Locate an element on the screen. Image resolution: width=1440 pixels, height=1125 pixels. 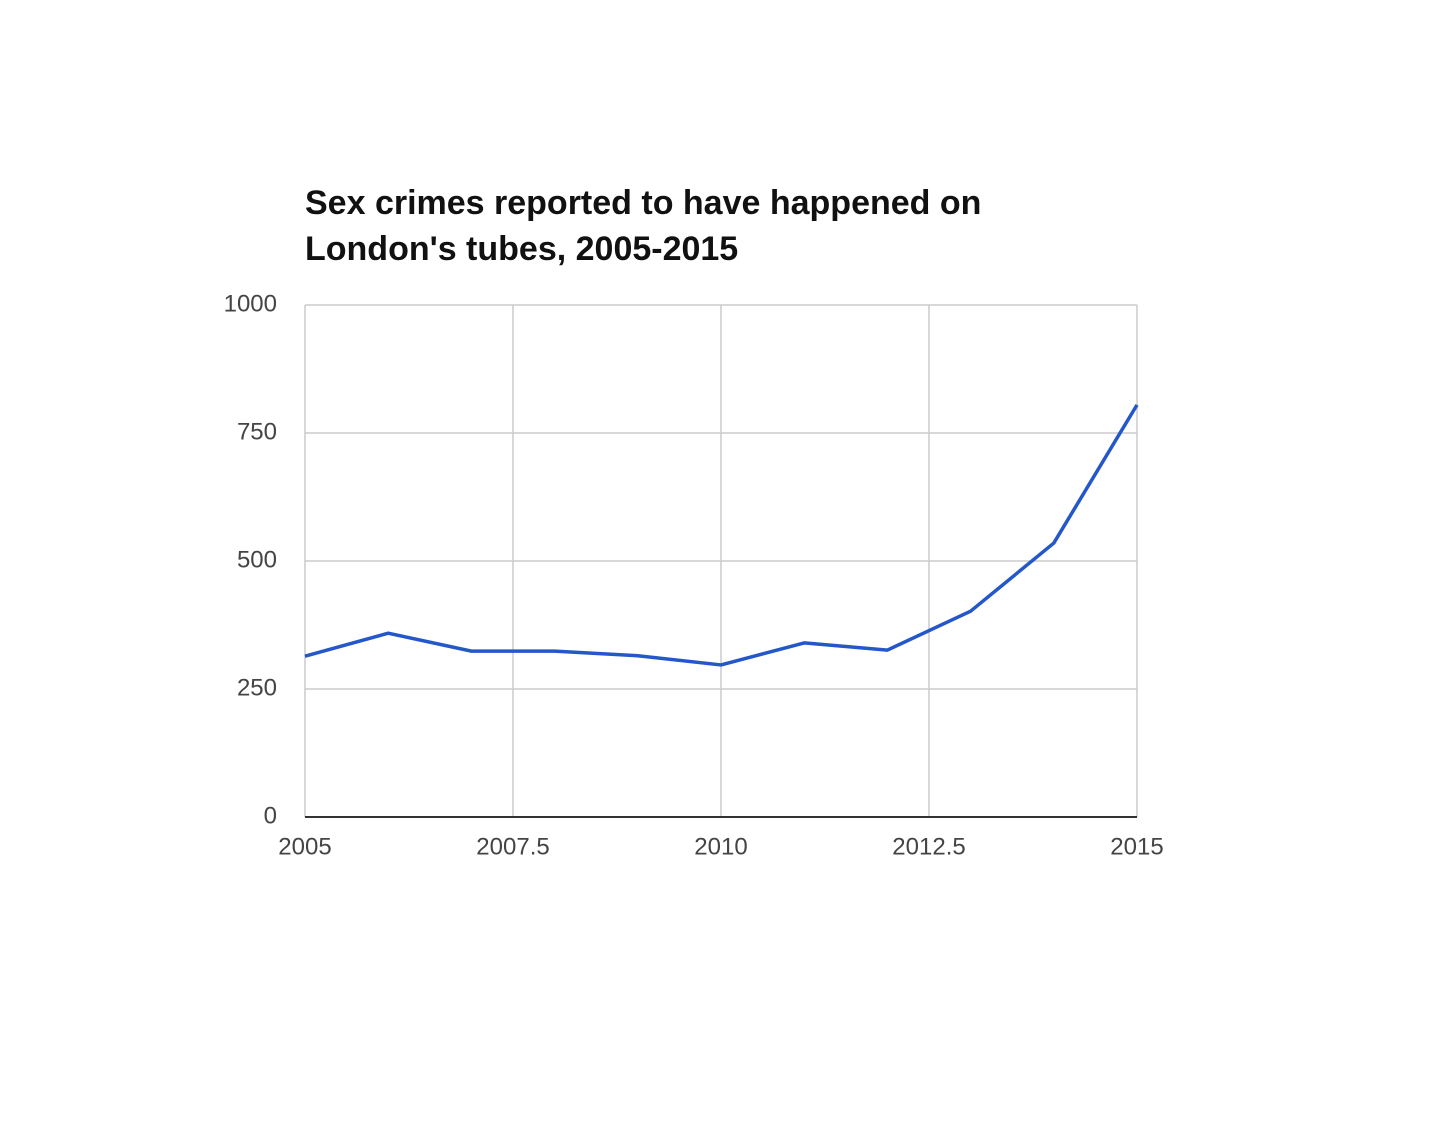
x-tick-label: 2012.5 is located at coordinates (928, 846).